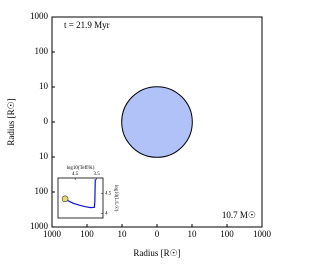  Describe the element at coordinates (81, 168) in the screenshot. I see `inset-x-label: log10(Teff/K)` at that location.